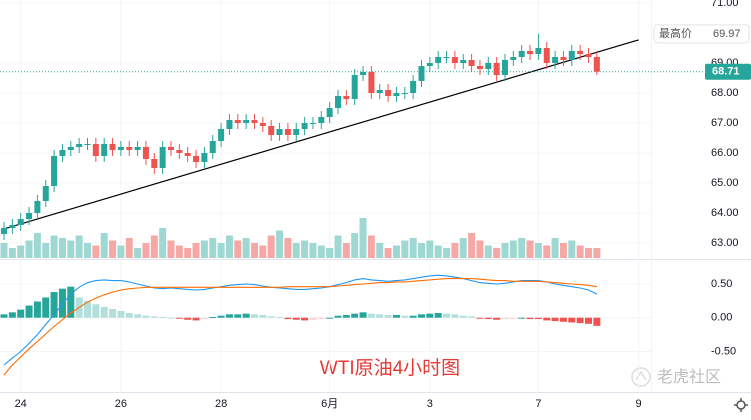 This screenshot has height=420, width=751. Describe the element at coordinates (675, 33) in the screenshot. I see `high-marker-label: 最高价` at that location.